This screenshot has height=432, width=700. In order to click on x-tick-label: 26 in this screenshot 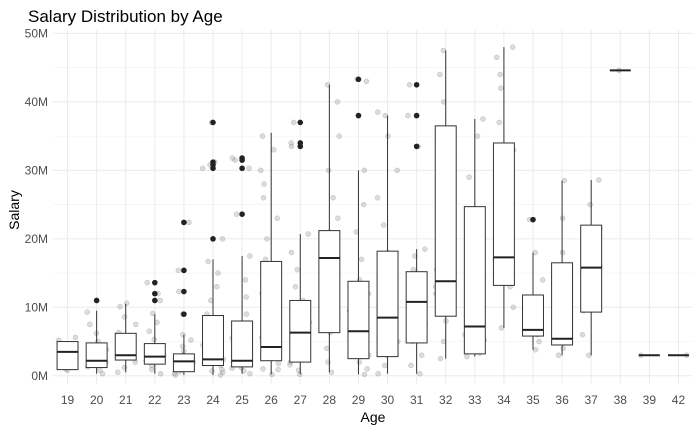, I will do `click(272, 400)`.